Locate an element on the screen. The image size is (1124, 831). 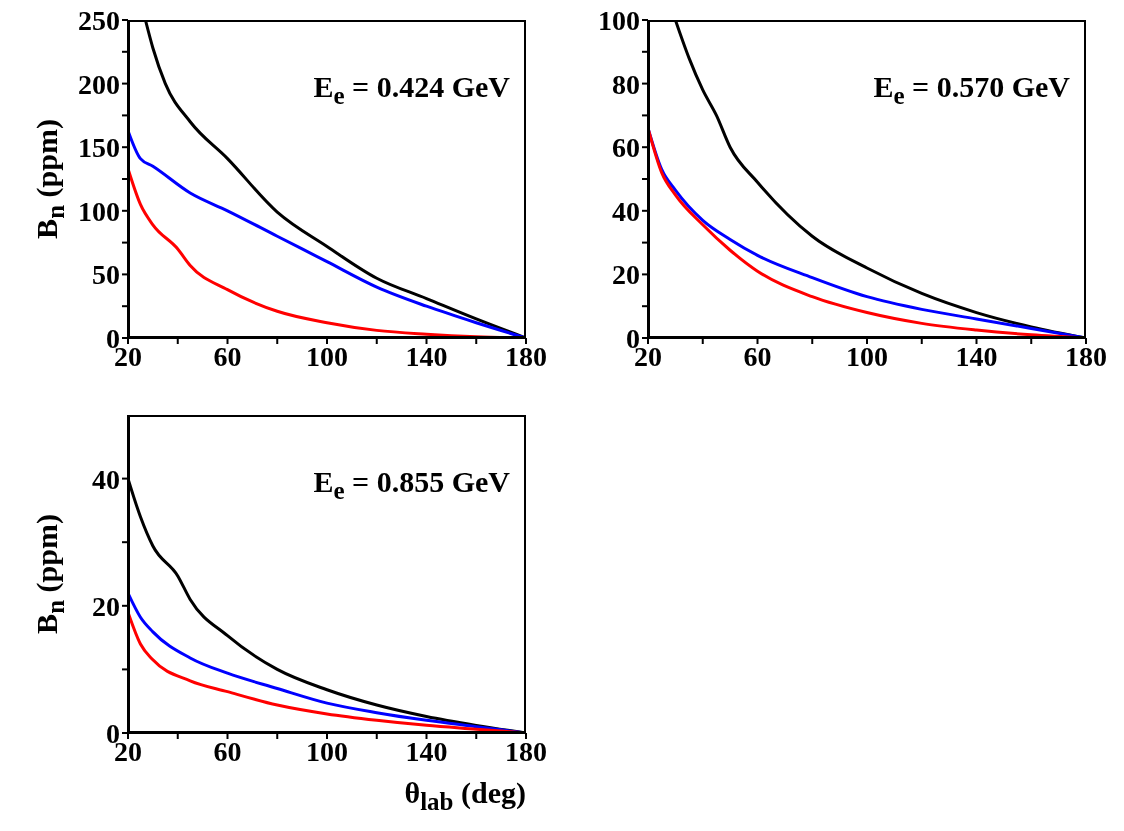
annotation: E$_{e}$ = 0.855 GeV is located at coordinates (411, 485).